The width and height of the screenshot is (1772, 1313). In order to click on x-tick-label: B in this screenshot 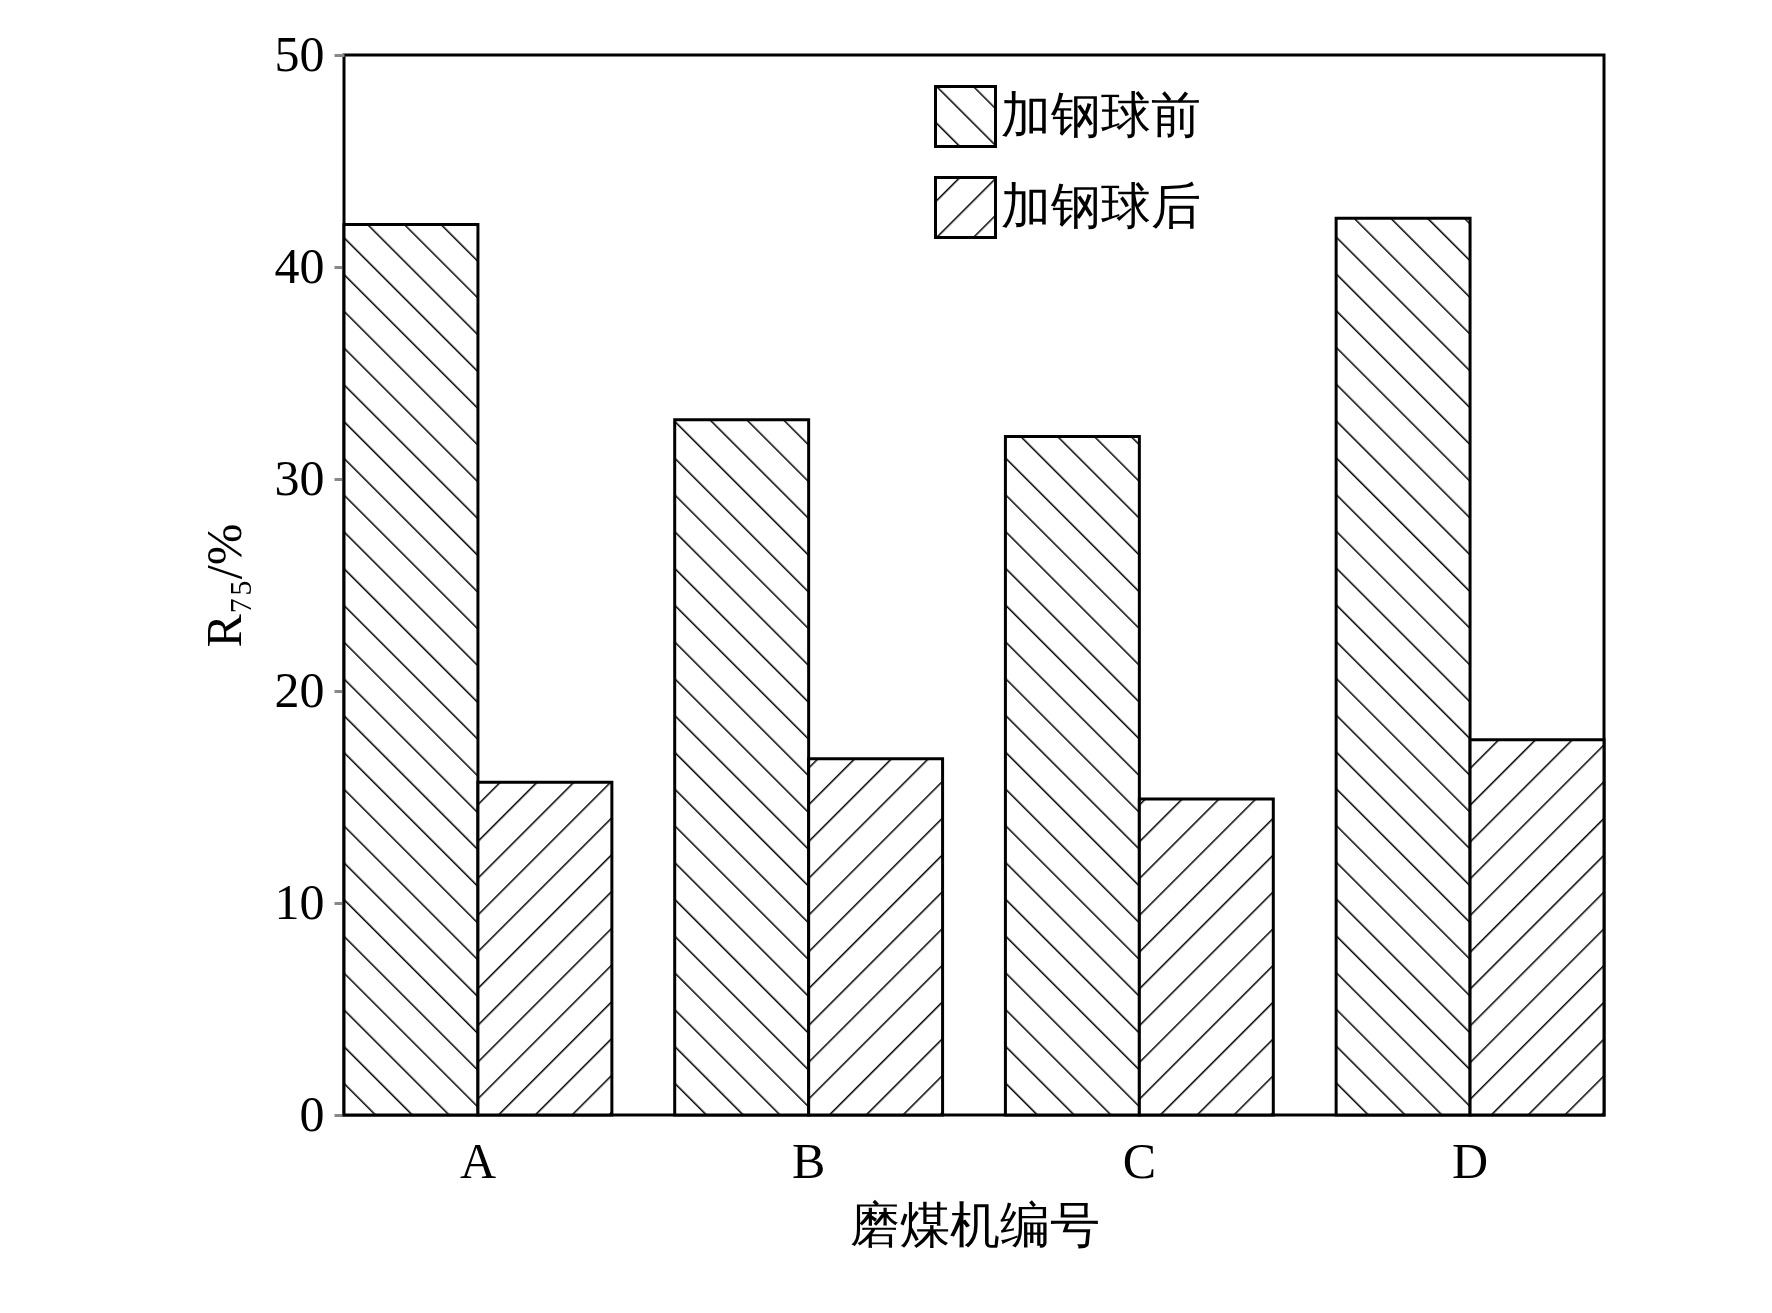, I will do `click(808, 1160)`.